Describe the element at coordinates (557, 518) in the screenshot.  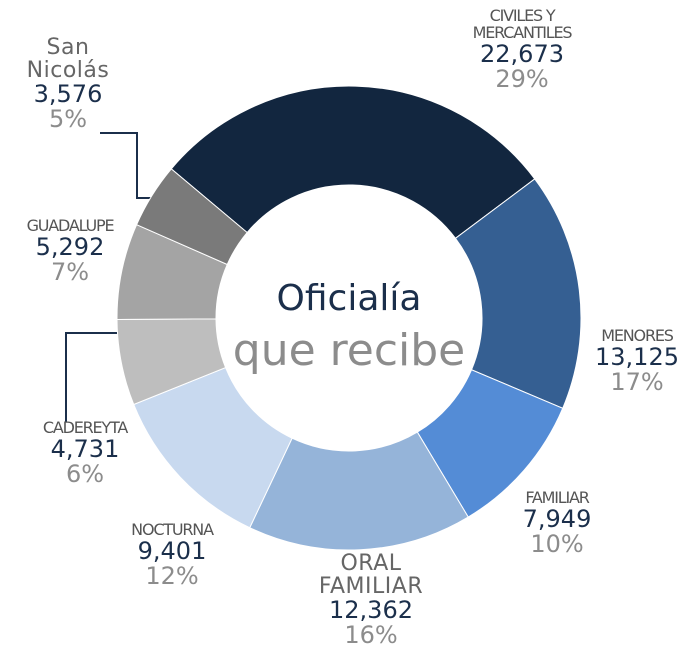
I see `value-label: 7,949` at that location.